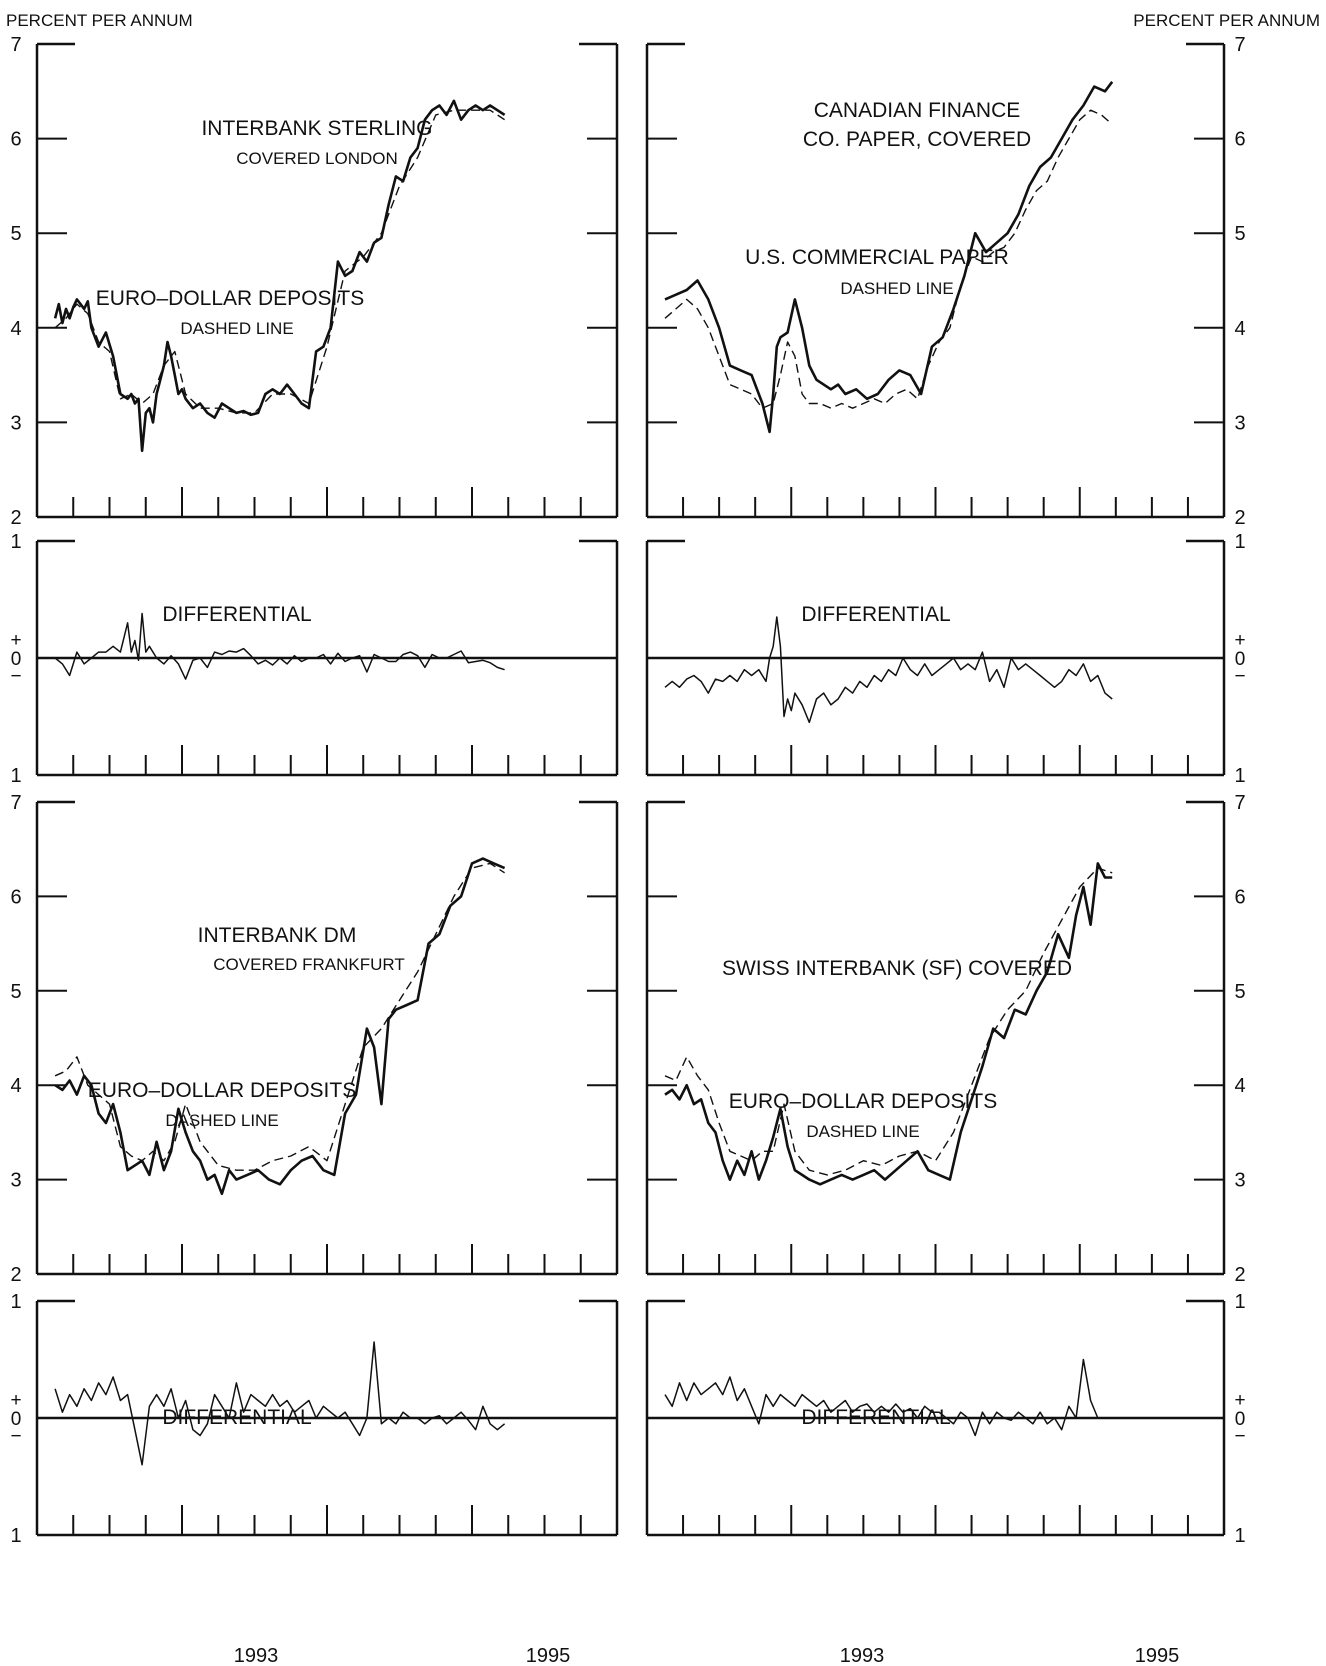 The width and height of the screenshot is (1326, 1666). What do you see at coordinates (917, 139) in the screenshot?
I see `annotation-label: CO. PAPER, COVERED` at bounding box center [917, 139].